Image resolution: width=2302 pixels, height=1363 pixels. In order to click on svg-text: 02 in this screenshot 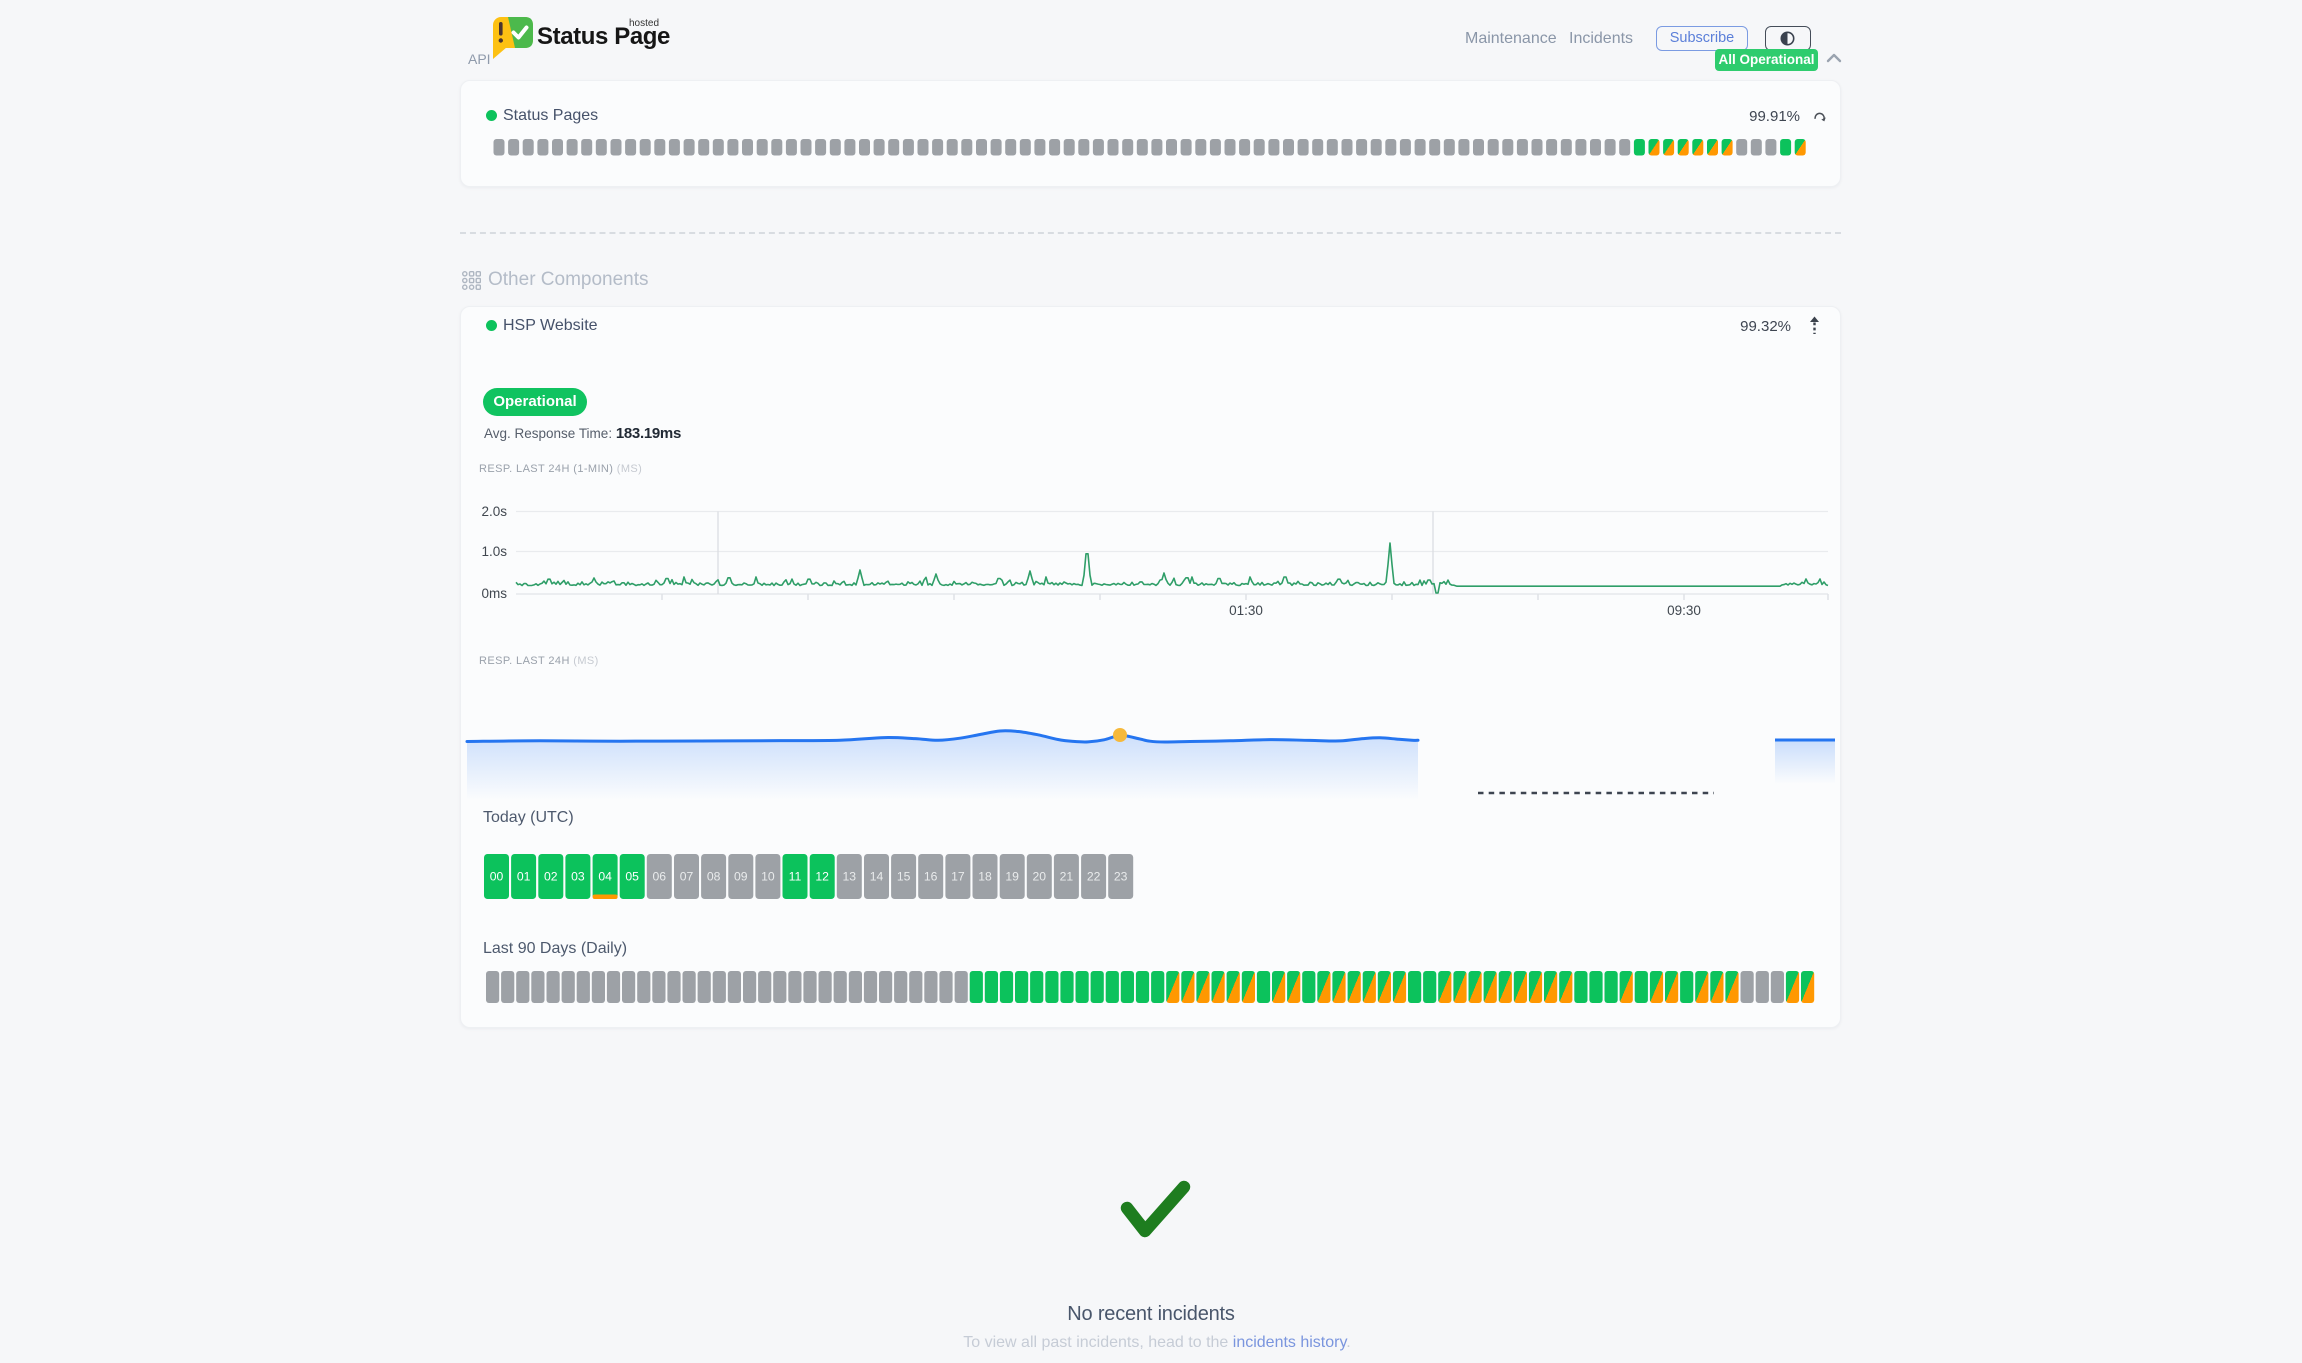, I will do `click(551, 877)`.